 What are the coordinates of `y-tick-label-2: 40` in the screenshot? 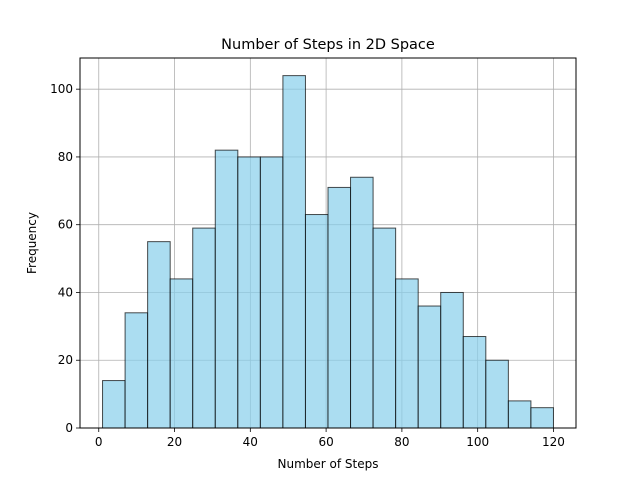 It's located at (65, 292).